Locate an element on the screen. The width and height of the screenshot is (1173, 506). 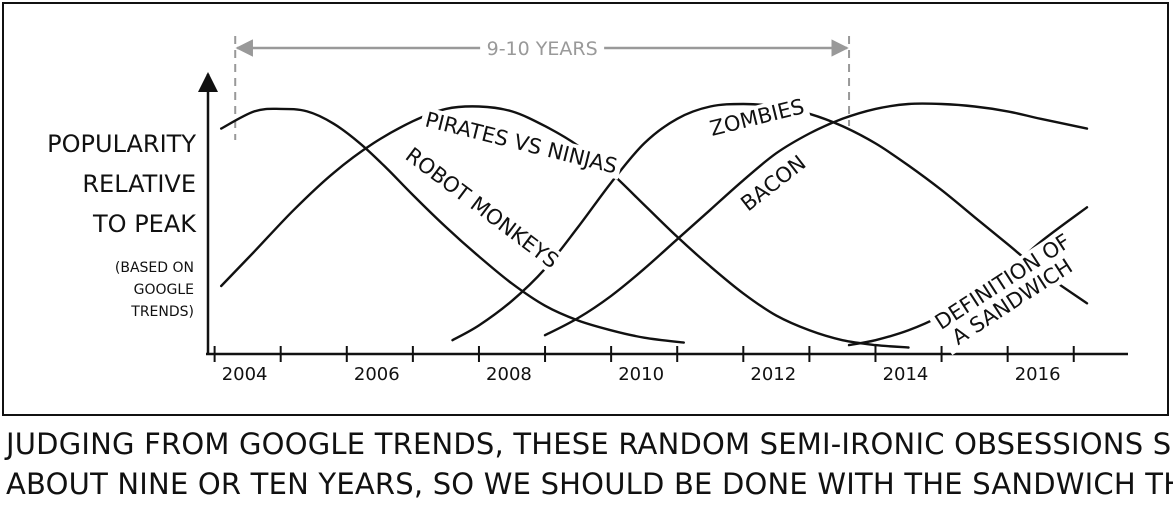
x-ticks: 2004 2006 2008 2010 2012 2014 2016 is located at coordinates (644, 365).